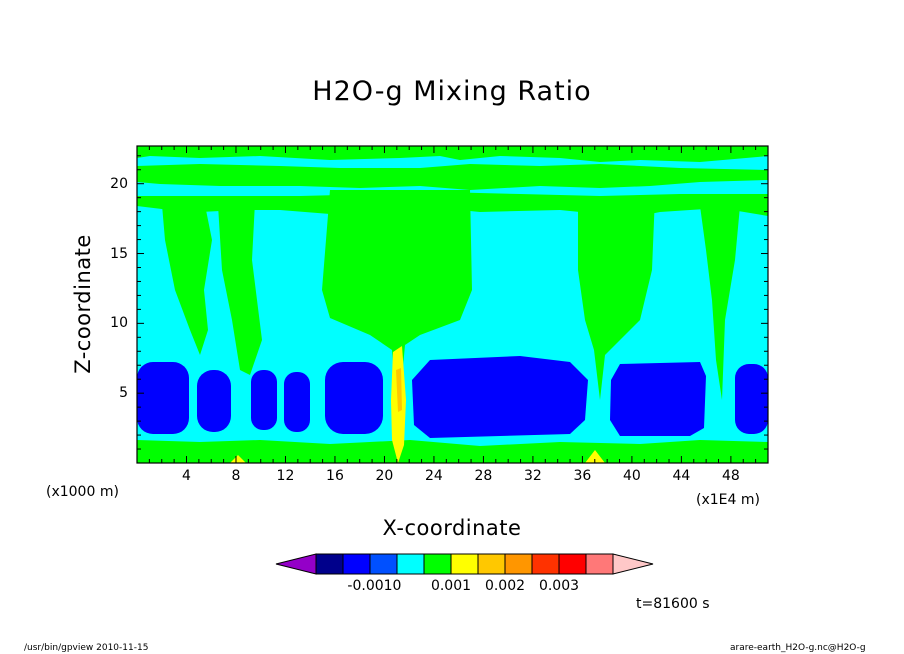 The image size is (904, 654). Describe the element at coordinates (730, 476) in the screenshot. I see `x-tick-label: 48` at that location.